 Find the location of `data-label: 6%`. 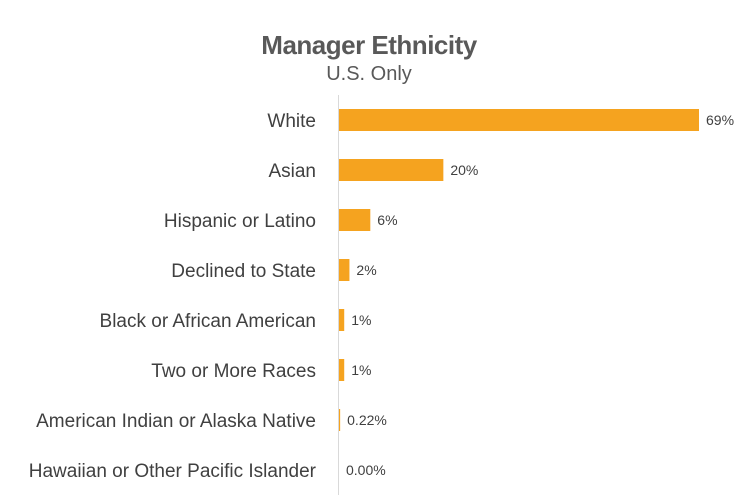

data-label: 6% is located at coordinates (387, 220).